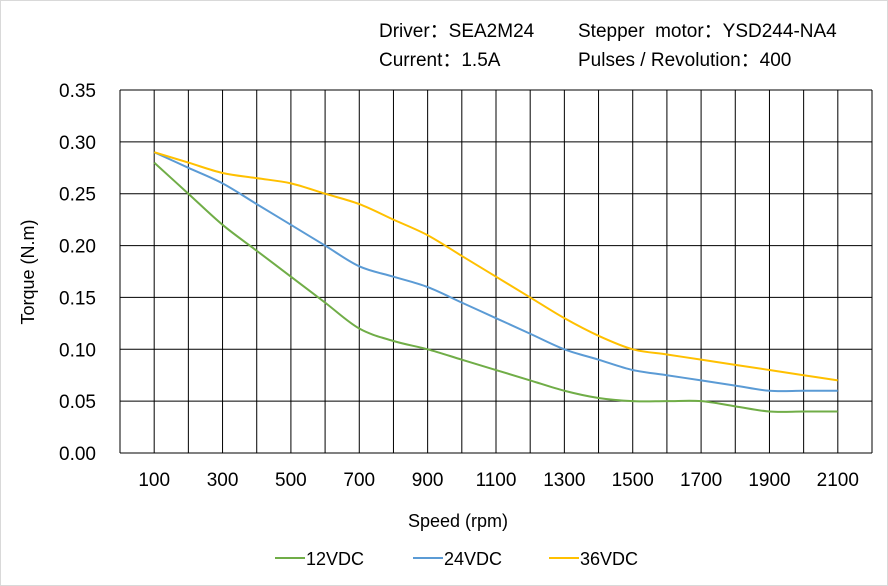 The image size is (888, 586). I want to click on x-tick-label: 1700, so click(701, 480).